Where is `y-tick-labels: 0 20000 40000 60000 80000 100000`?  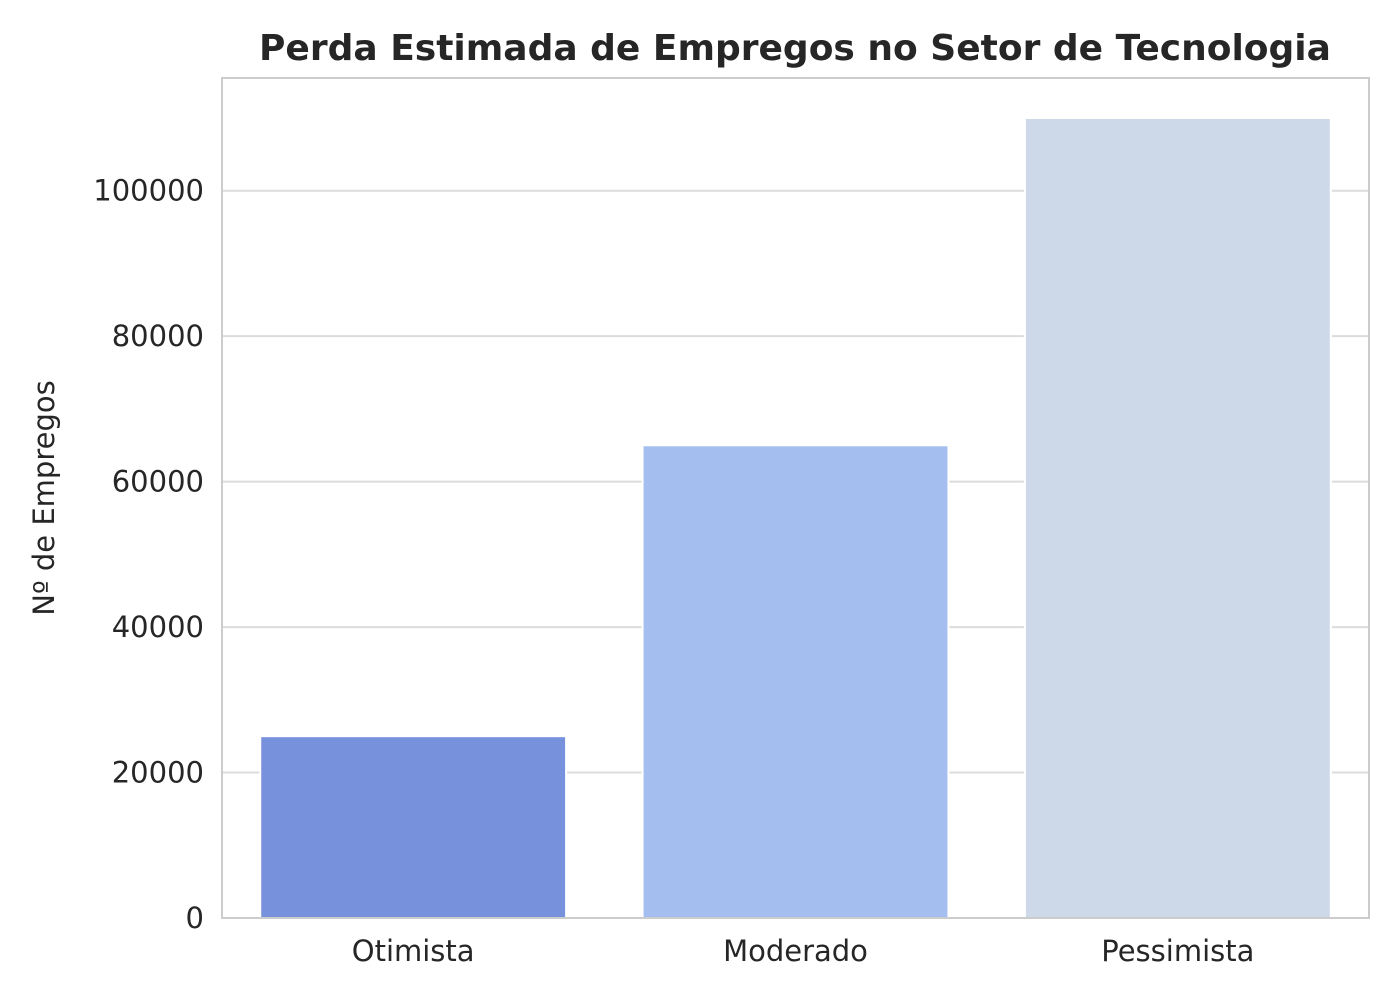 y-tick-labels: 0 20000 40000 60000 80000 100000 is located at coordinates (148, 554).